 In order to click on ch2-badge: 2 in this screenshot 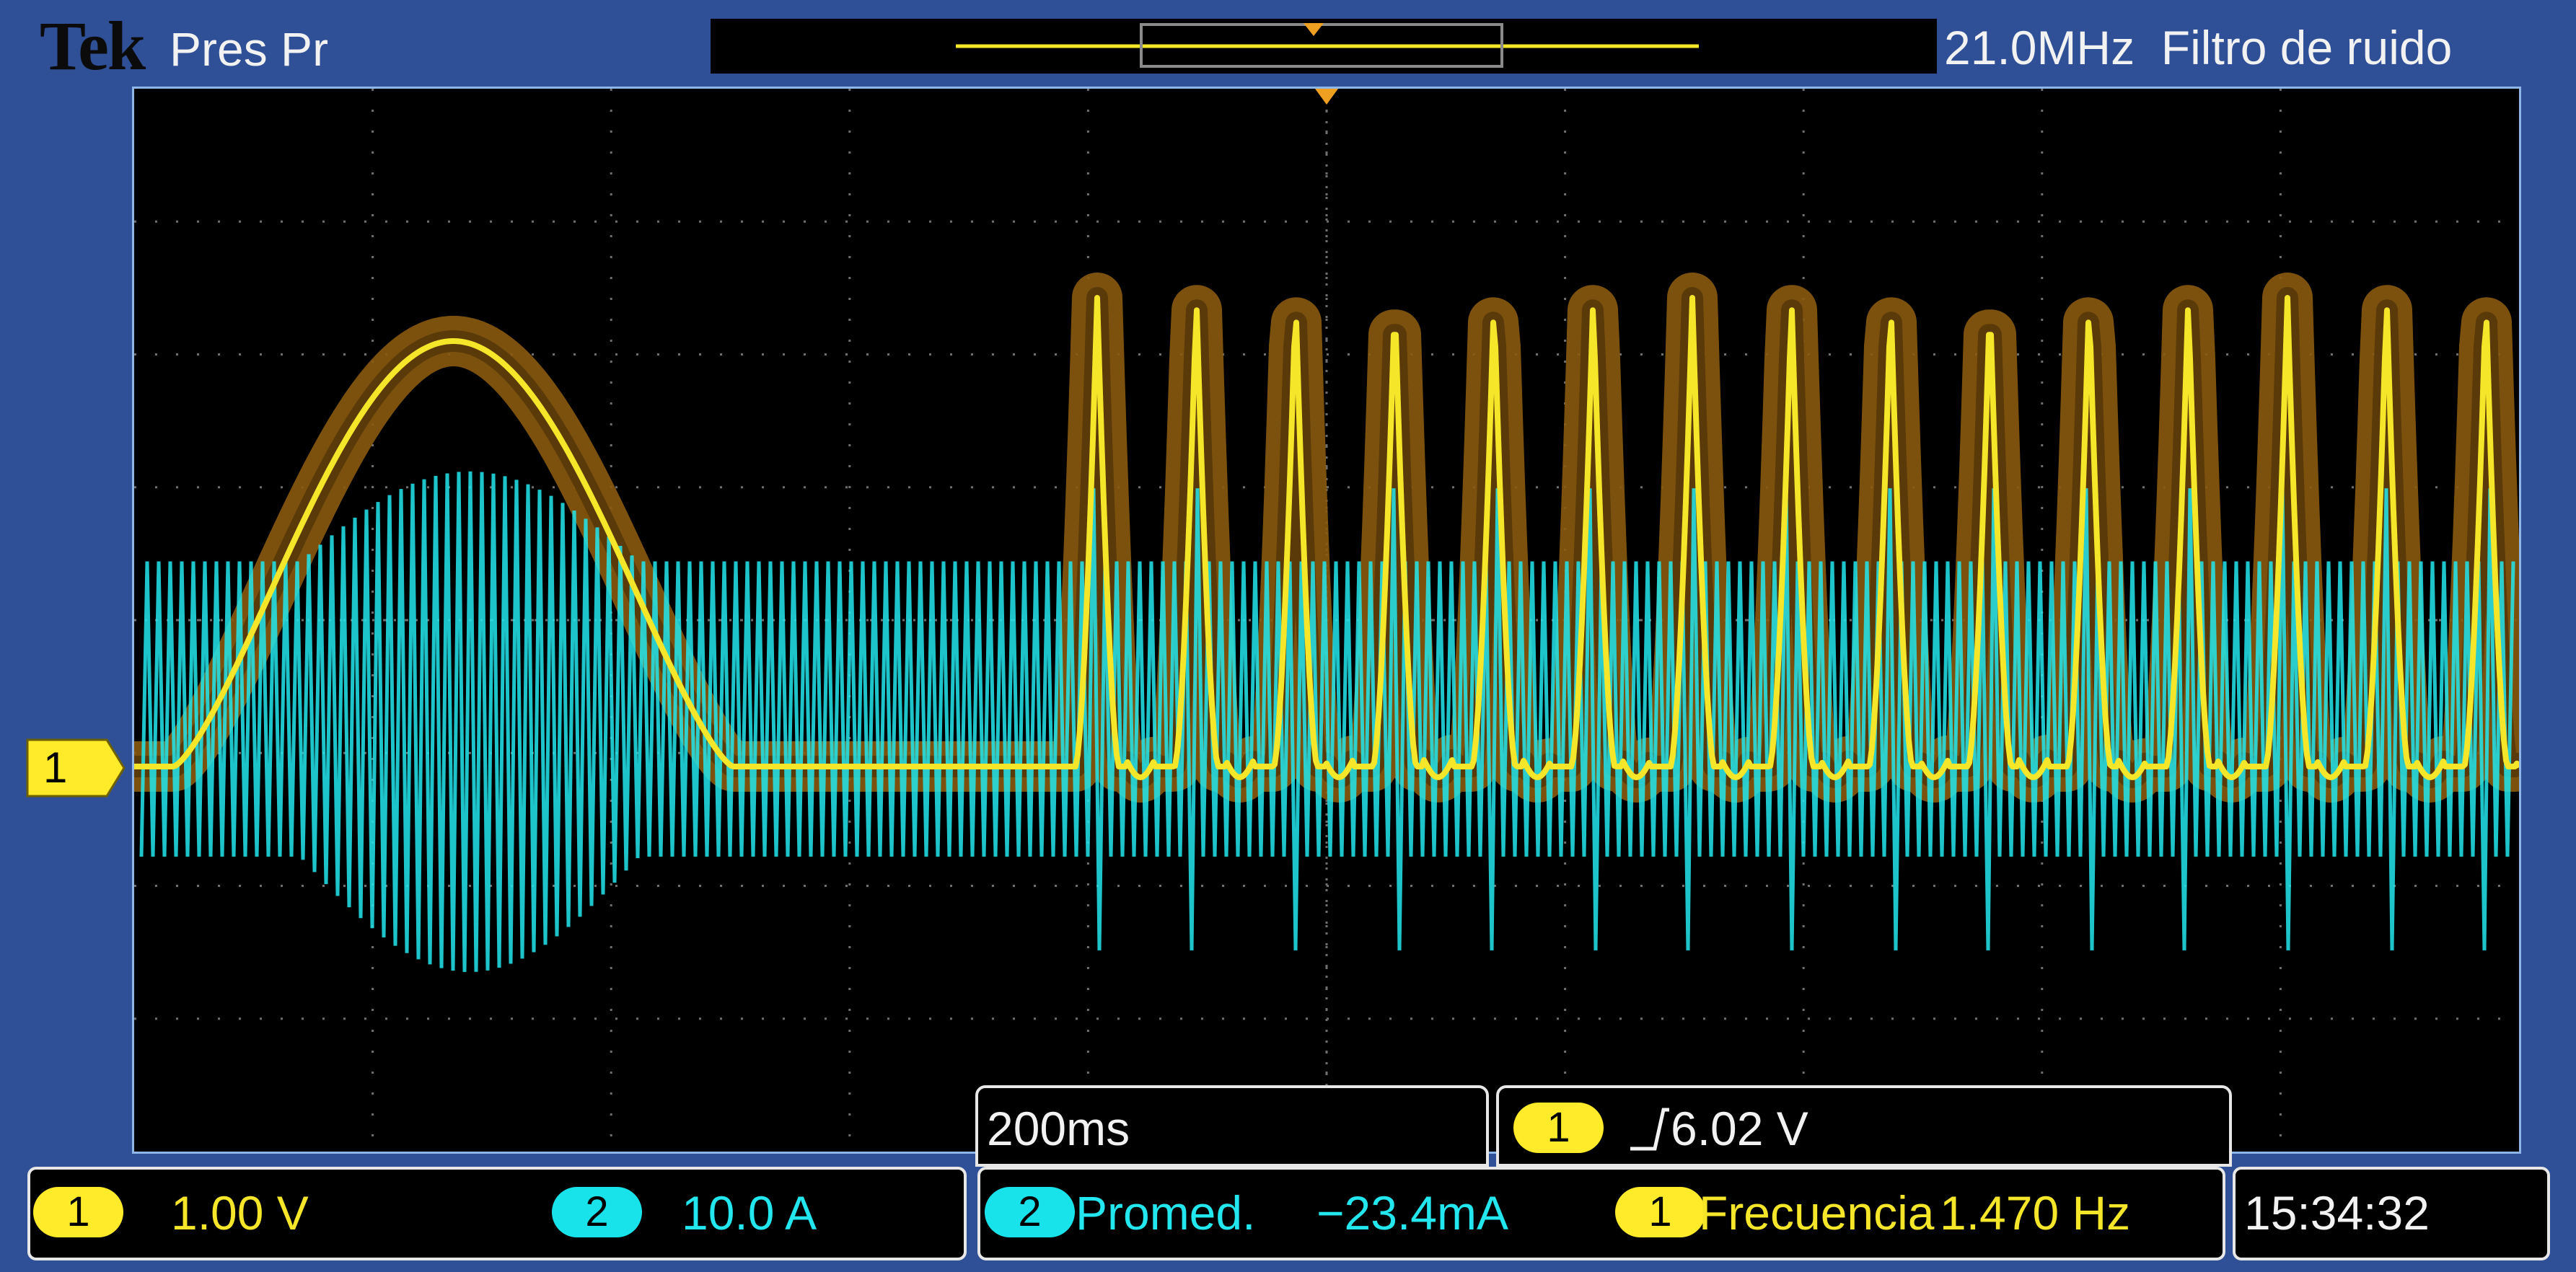, I will do `click(597, 1212)`.